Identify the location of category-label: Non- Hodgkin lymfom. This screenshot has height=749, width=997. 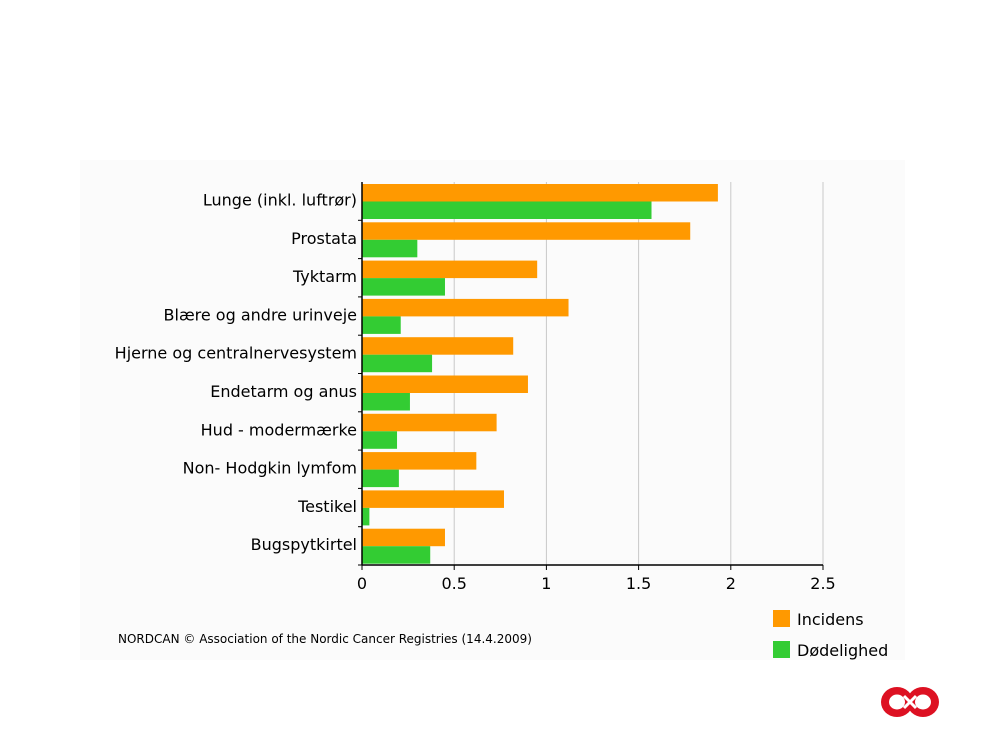
(270, 468).